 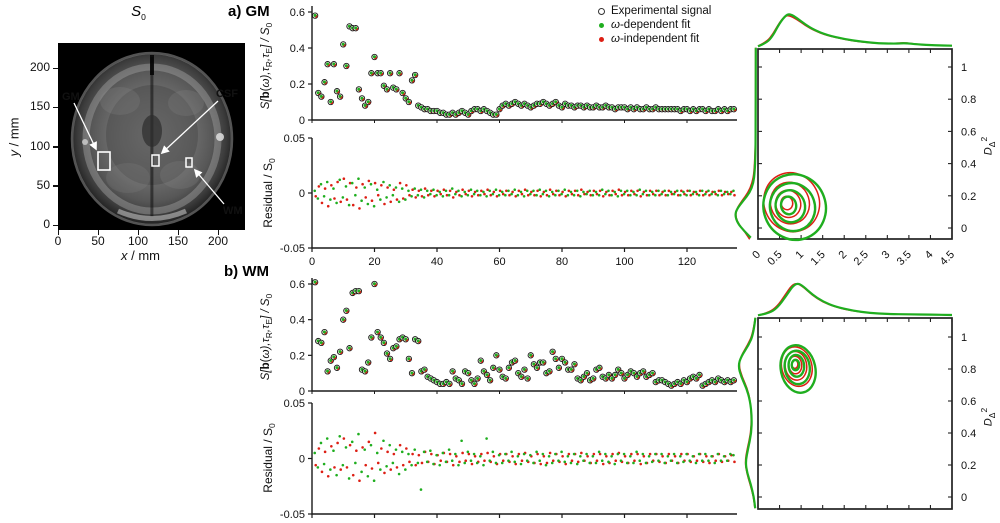 I want to click on y-tick-label: 1, so click(x=964, y=68).